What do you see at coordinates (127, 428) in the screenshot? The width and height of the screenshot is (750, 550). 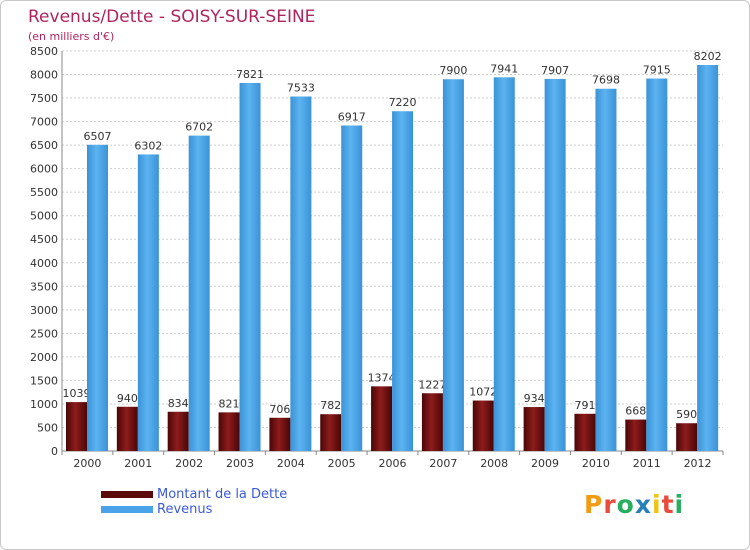 I see `bar-dette-2001` at bounding box center [127, 428].